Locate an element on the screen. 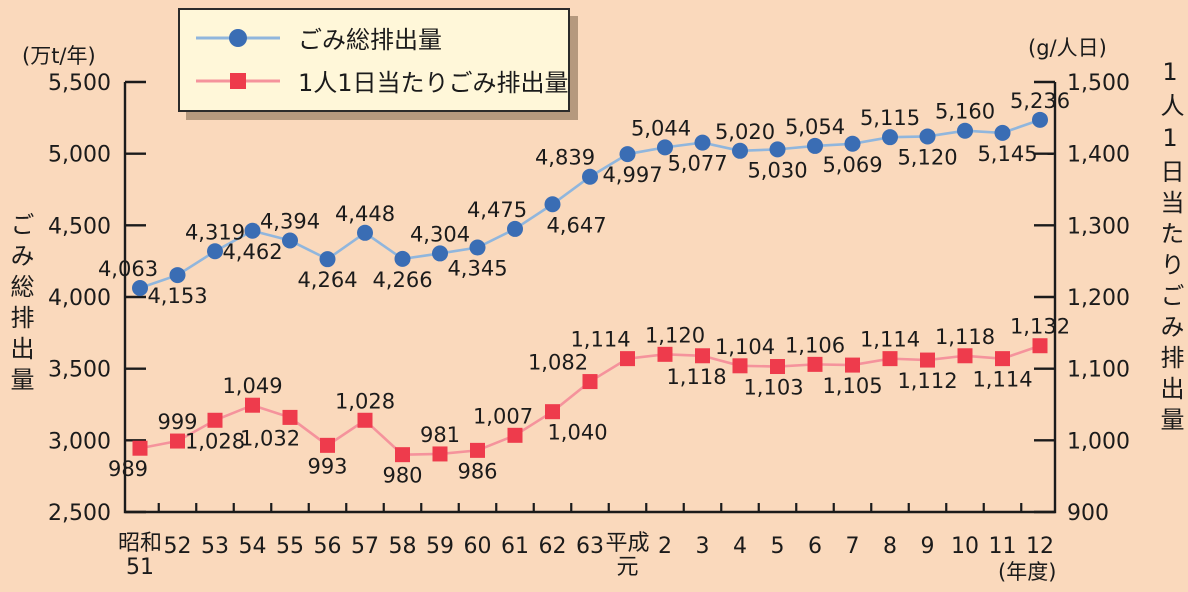  data-label: 5,160 is located at coordinates (965, 112).